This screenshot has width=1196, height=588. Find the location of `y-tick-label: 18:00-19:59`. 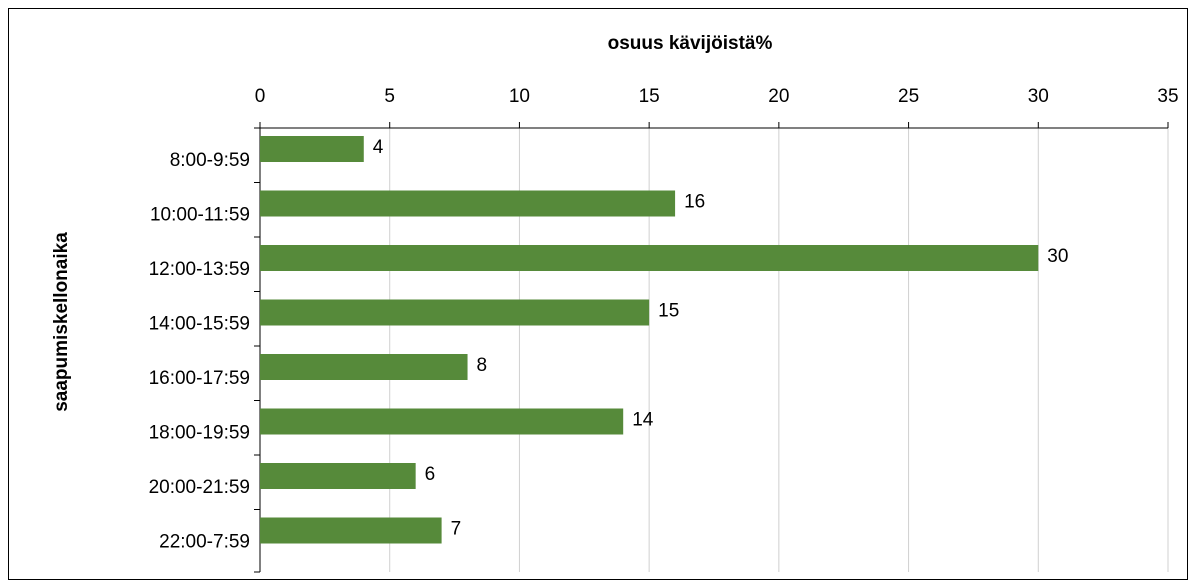

y-tick-label: 18:00-19:59 is located at coordinates (199, 433).